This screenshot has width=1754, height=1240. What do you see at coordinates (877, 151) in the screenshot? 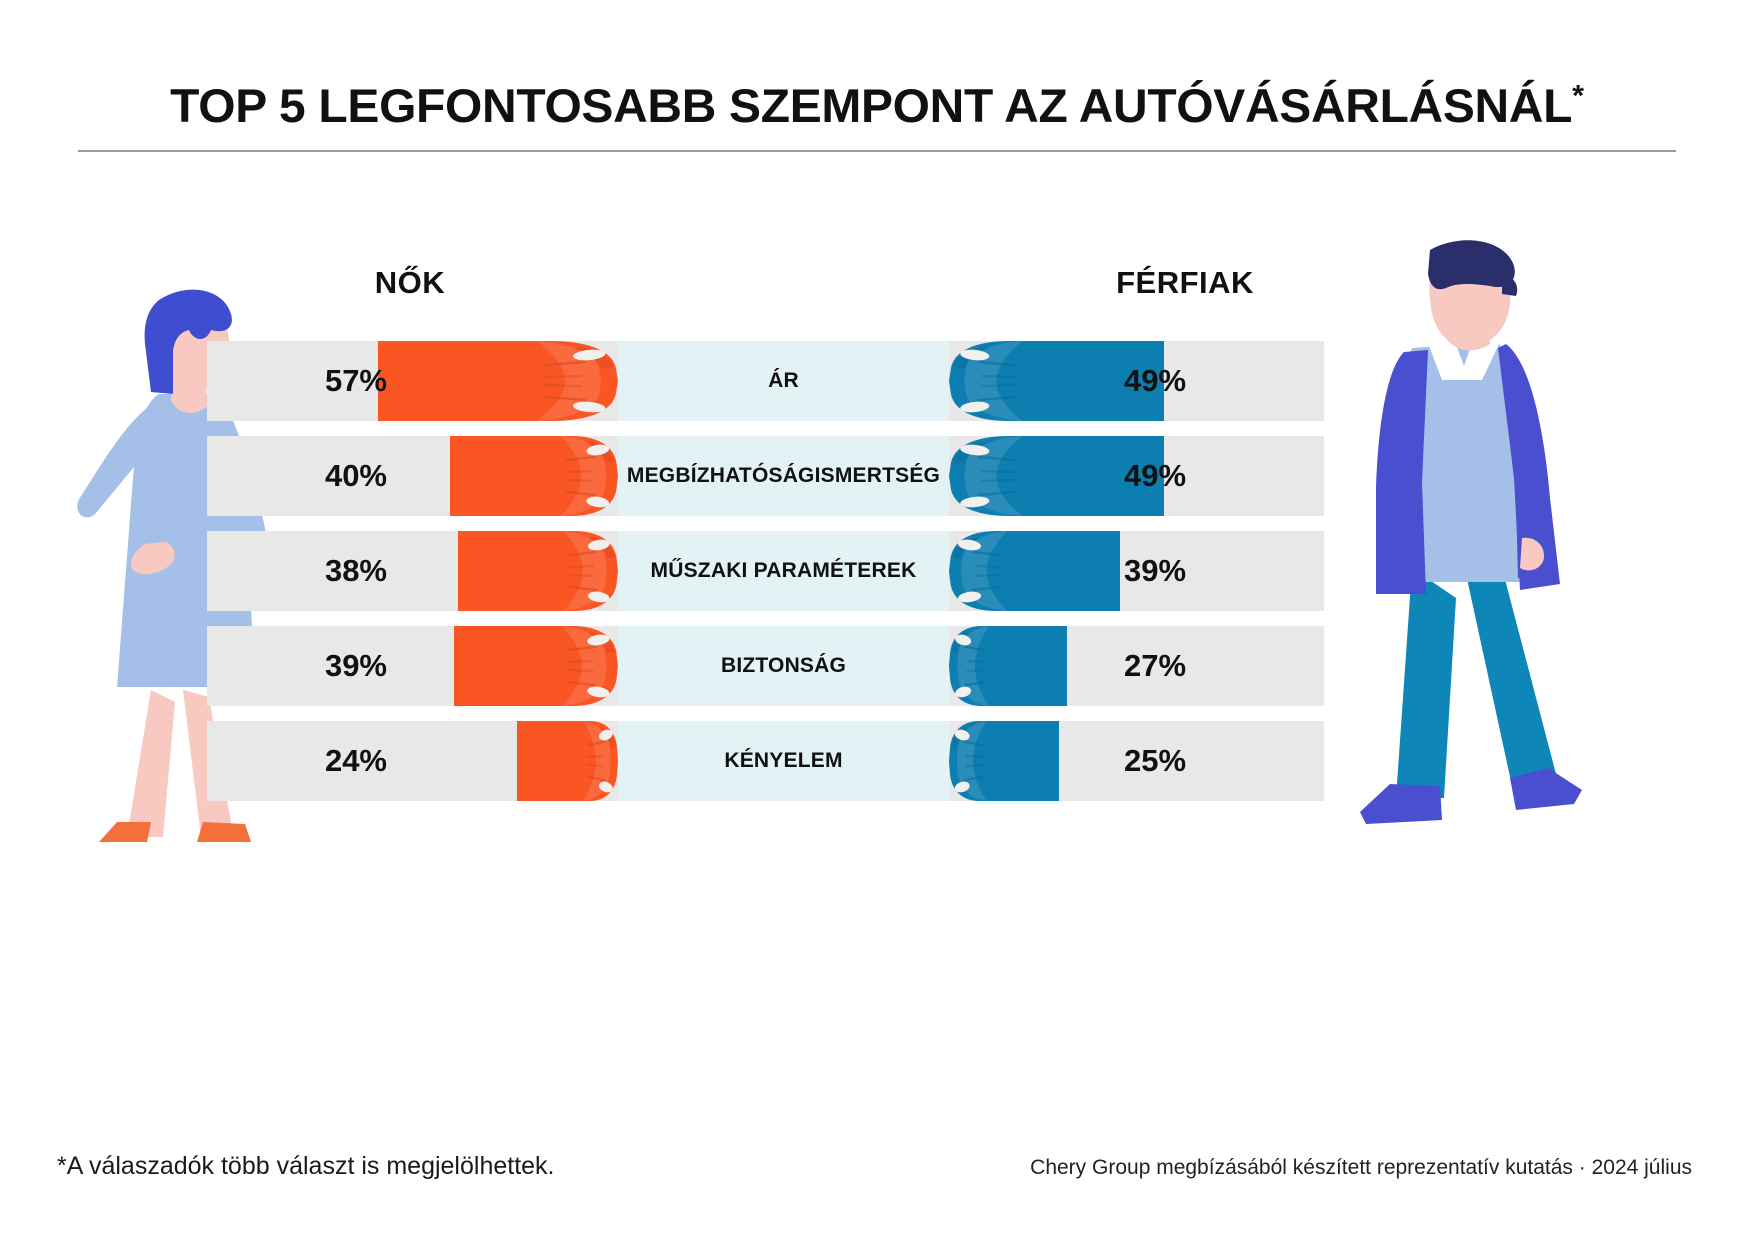
I see `title-divider` at bounding box center [877, 151].